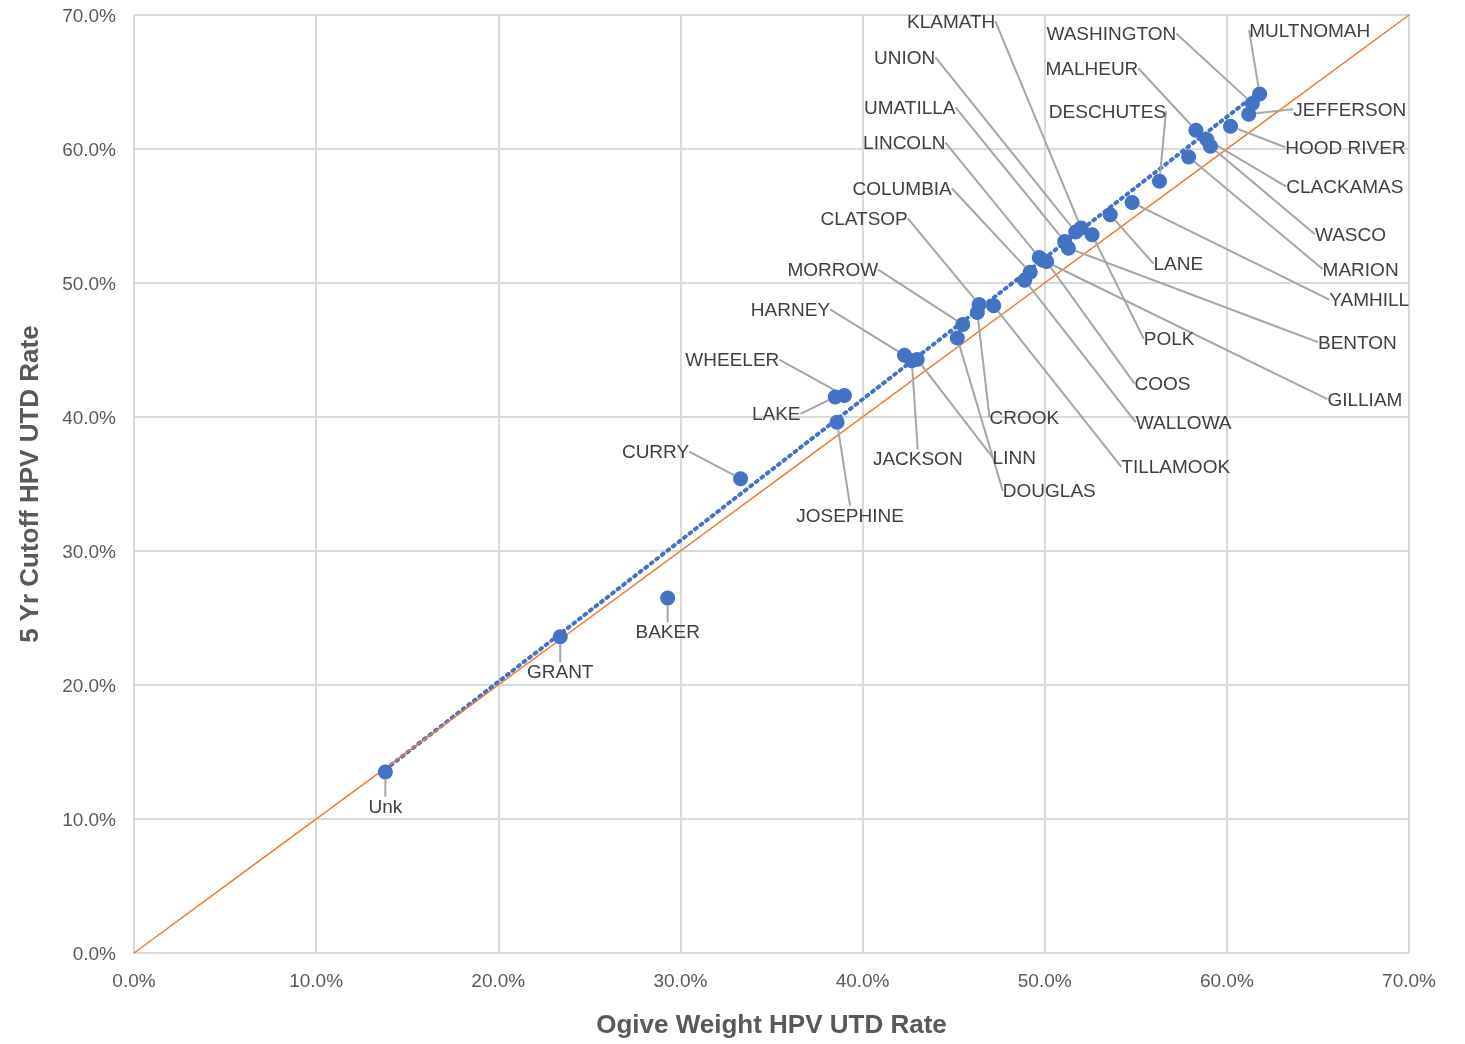  I want to click on data-label: HOOD RIVER, so click(1345, 147).